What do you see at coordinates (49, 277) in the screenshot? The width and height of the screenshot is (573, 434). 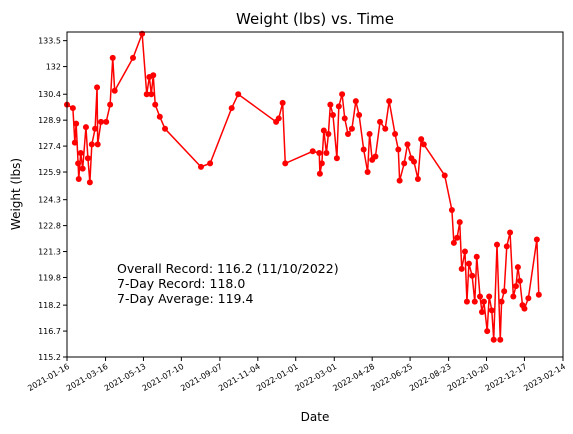 I see `y-tick-label: 119.8` at bounding box center [49, 277].